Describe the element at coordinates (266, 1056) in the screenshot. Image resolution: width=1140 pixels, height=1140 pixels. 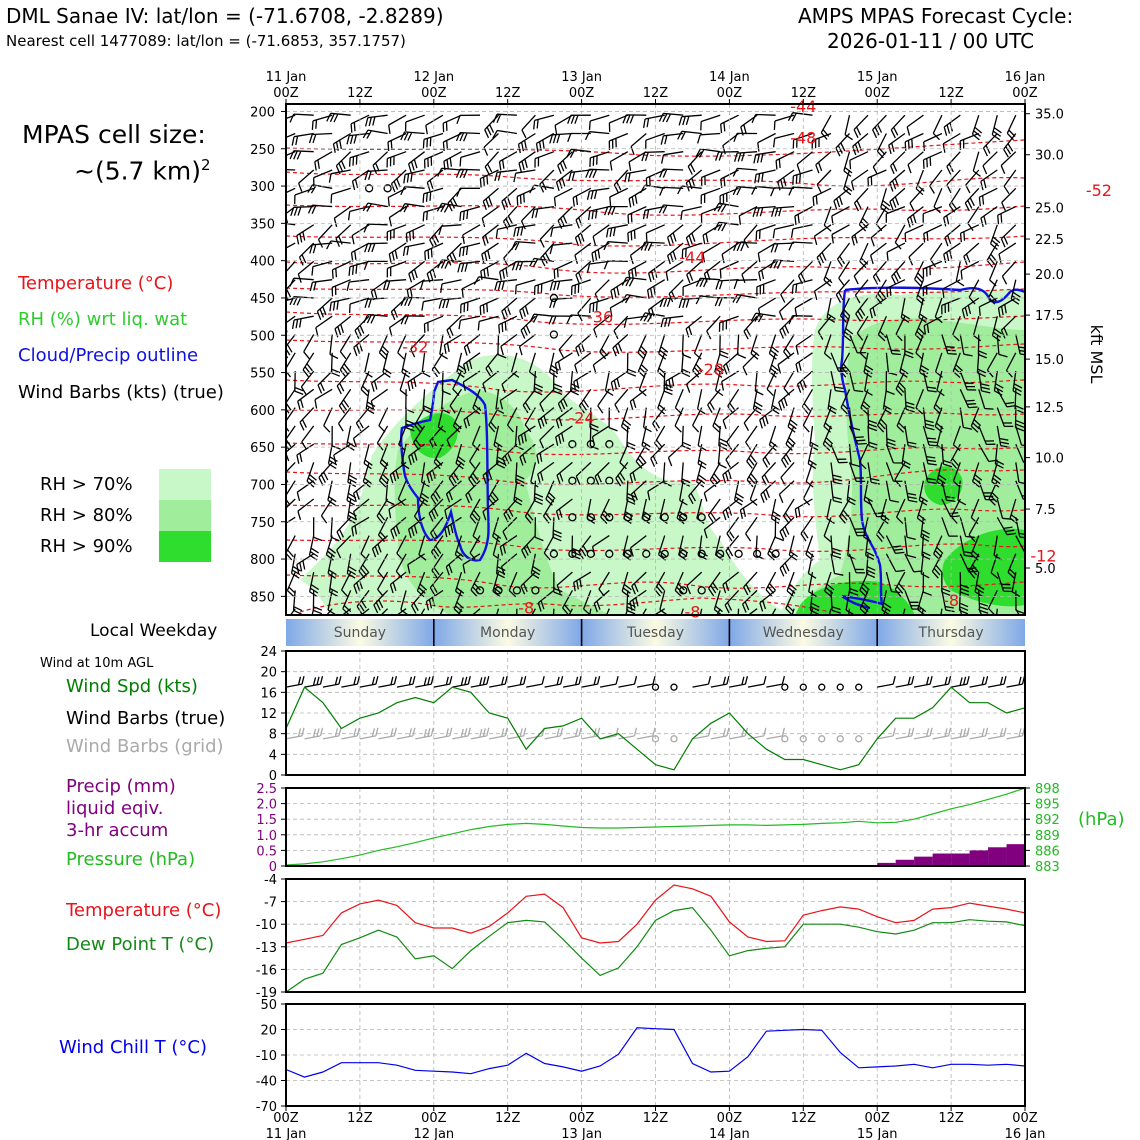
I see `axis-tick-label: -10` at that location.